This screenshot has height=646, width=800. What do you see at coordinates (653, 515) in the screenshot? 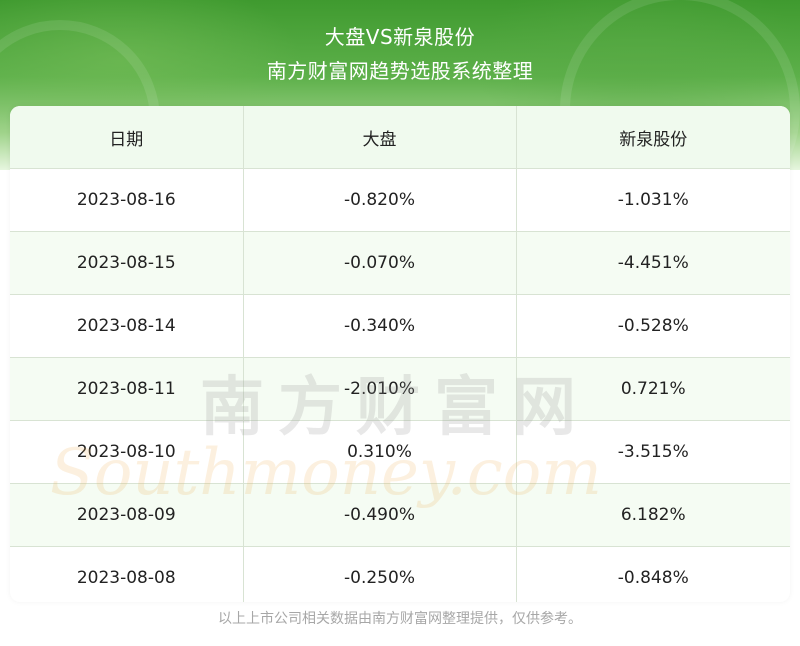
I see `cell-stock-change: 6.182%` at bounding box center [653, 515].